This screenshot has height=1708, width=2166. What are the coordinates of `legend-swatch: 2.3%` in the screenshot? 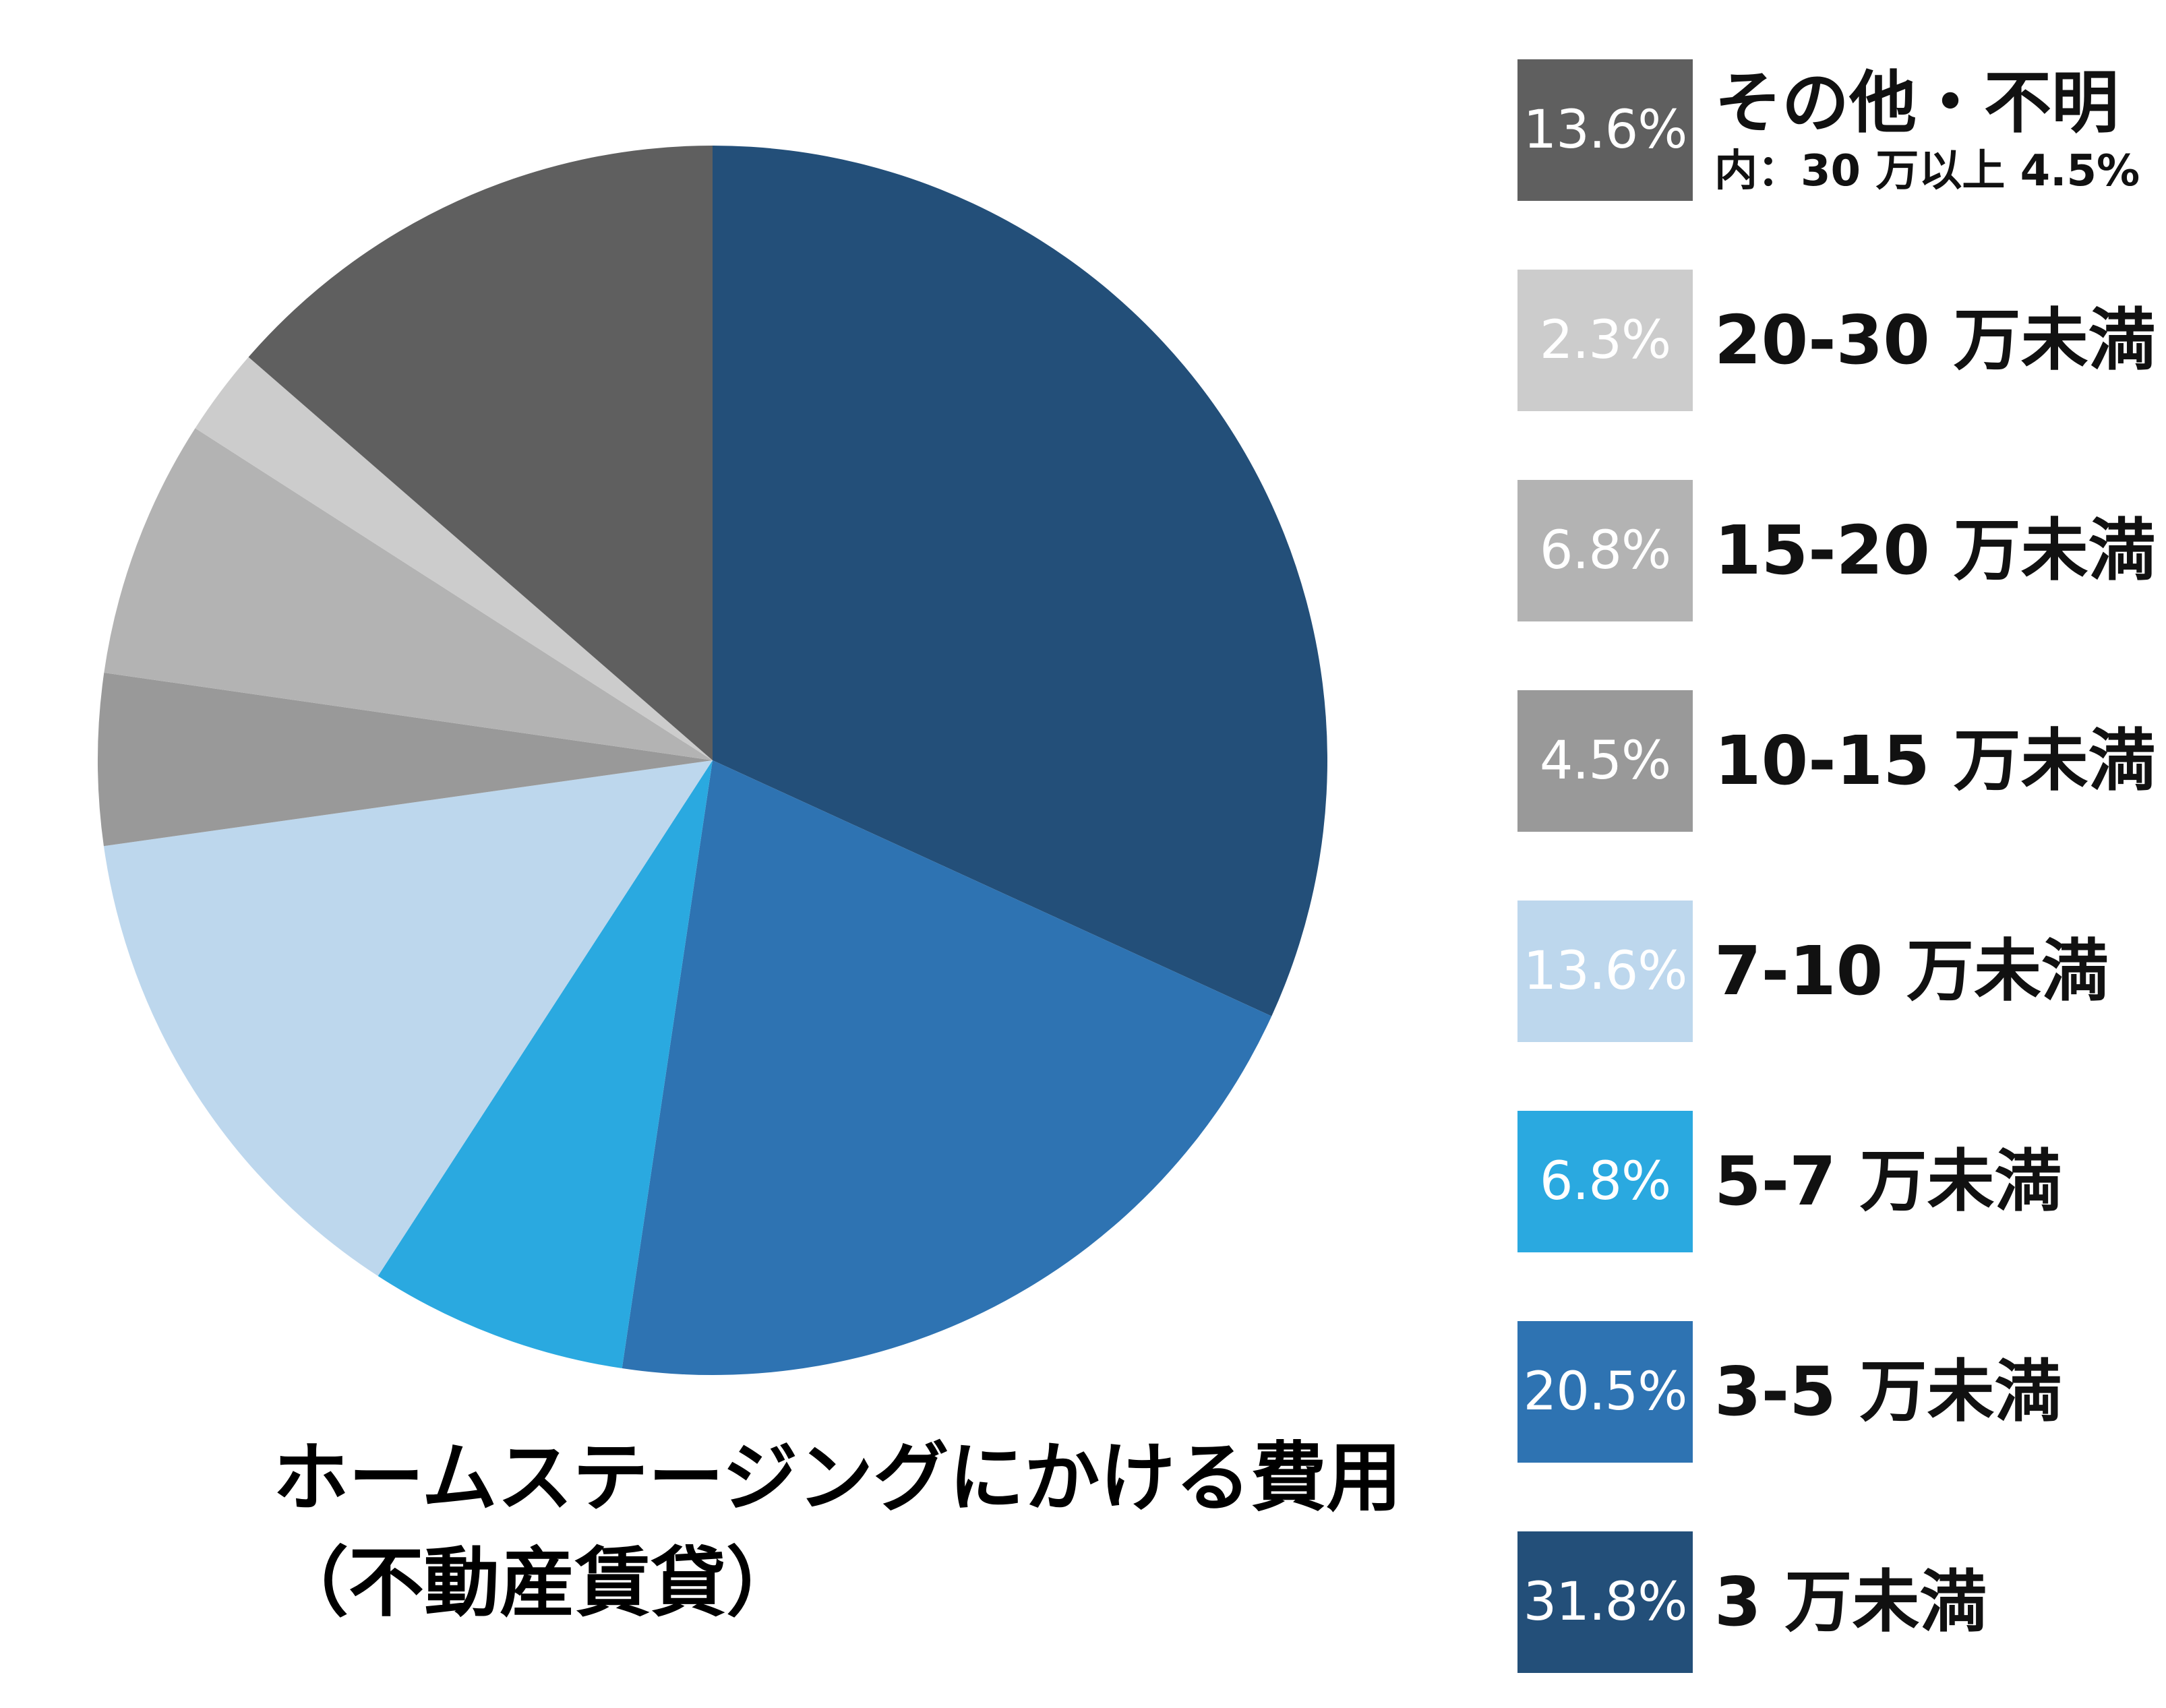 It's located at (1605, 341).